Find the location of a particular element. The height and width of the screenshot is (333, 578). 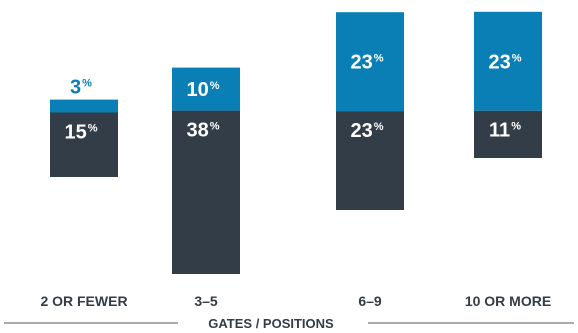

value-label: 11% is located at coordinates (505, 131).